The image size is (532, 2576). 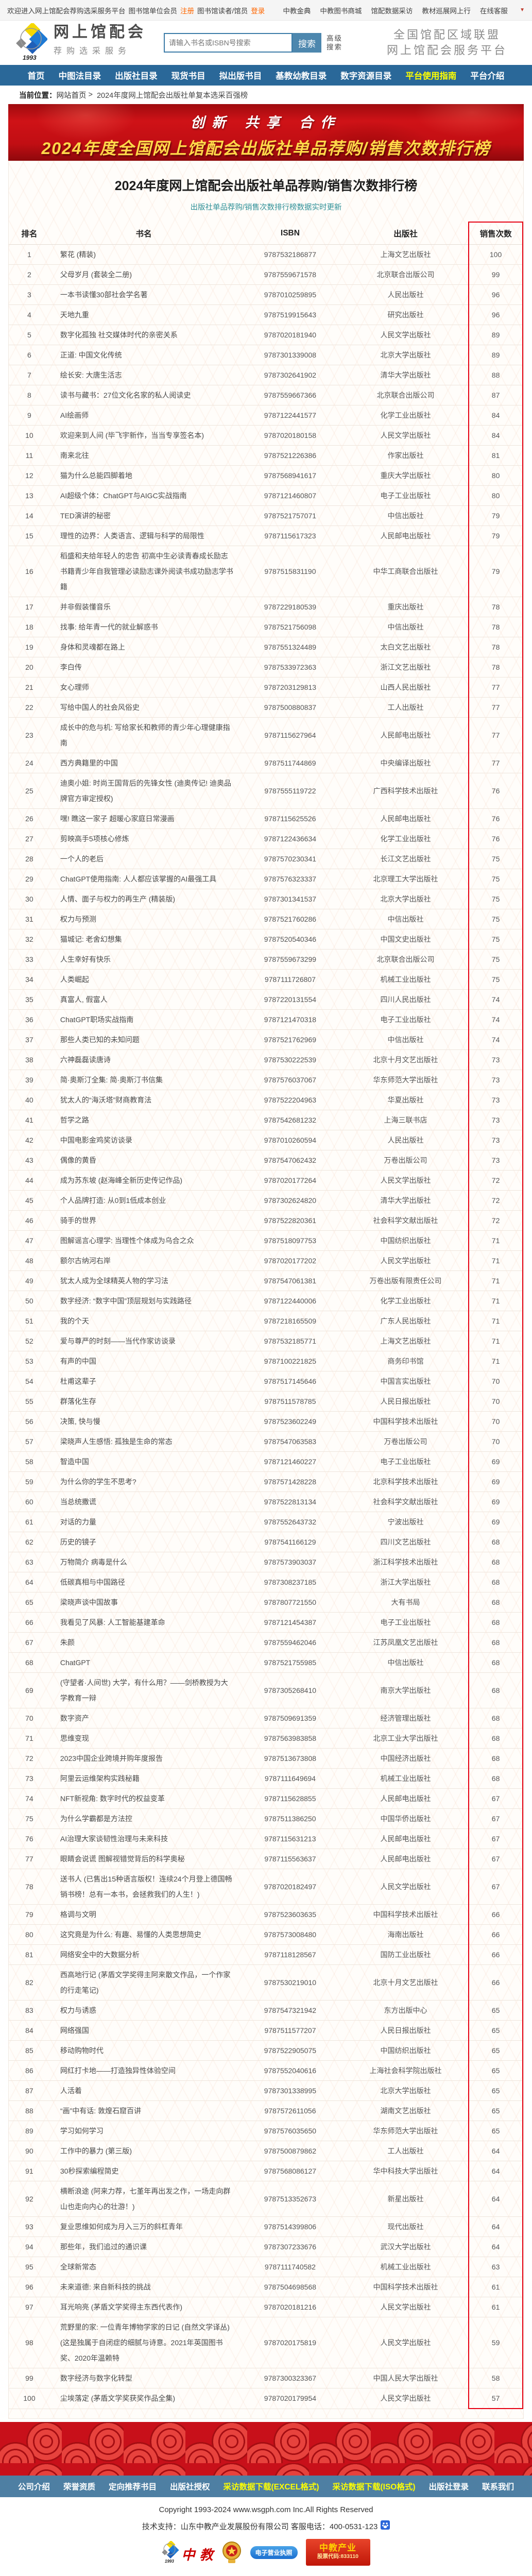 I want to click on advanced-search-link: 高级 搜索, so click(x=334, y=43).